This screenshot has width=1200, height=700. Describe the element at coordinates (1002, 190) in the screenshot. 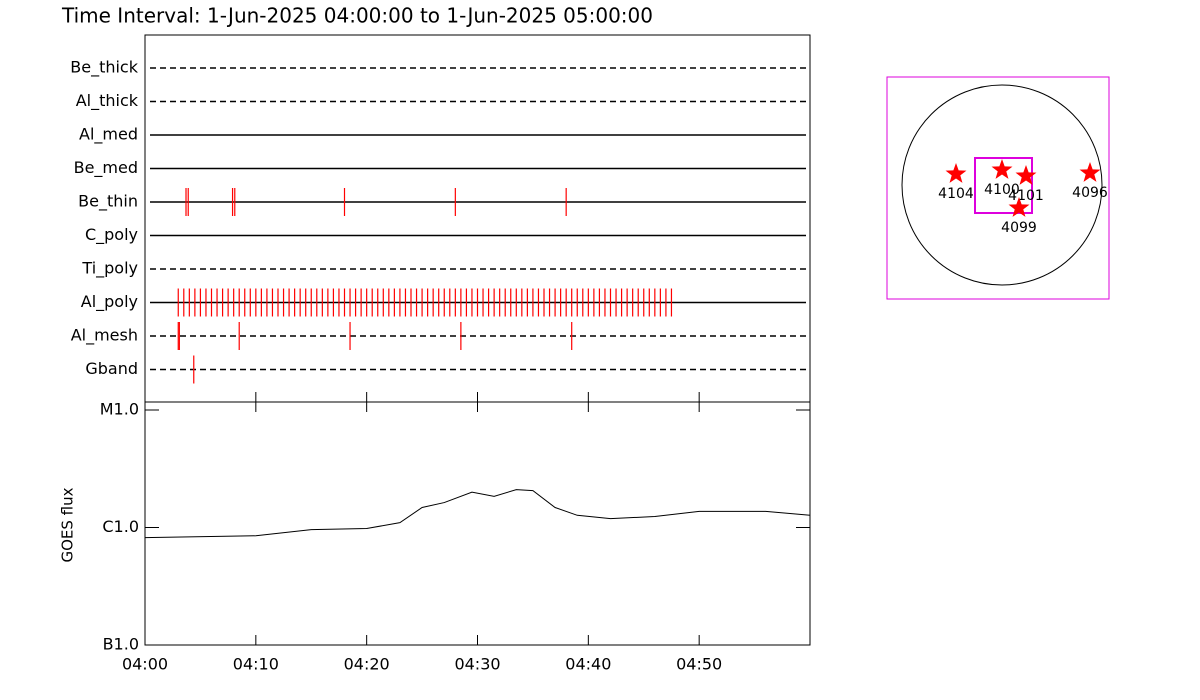

I see `region-label: 4100` at that location.